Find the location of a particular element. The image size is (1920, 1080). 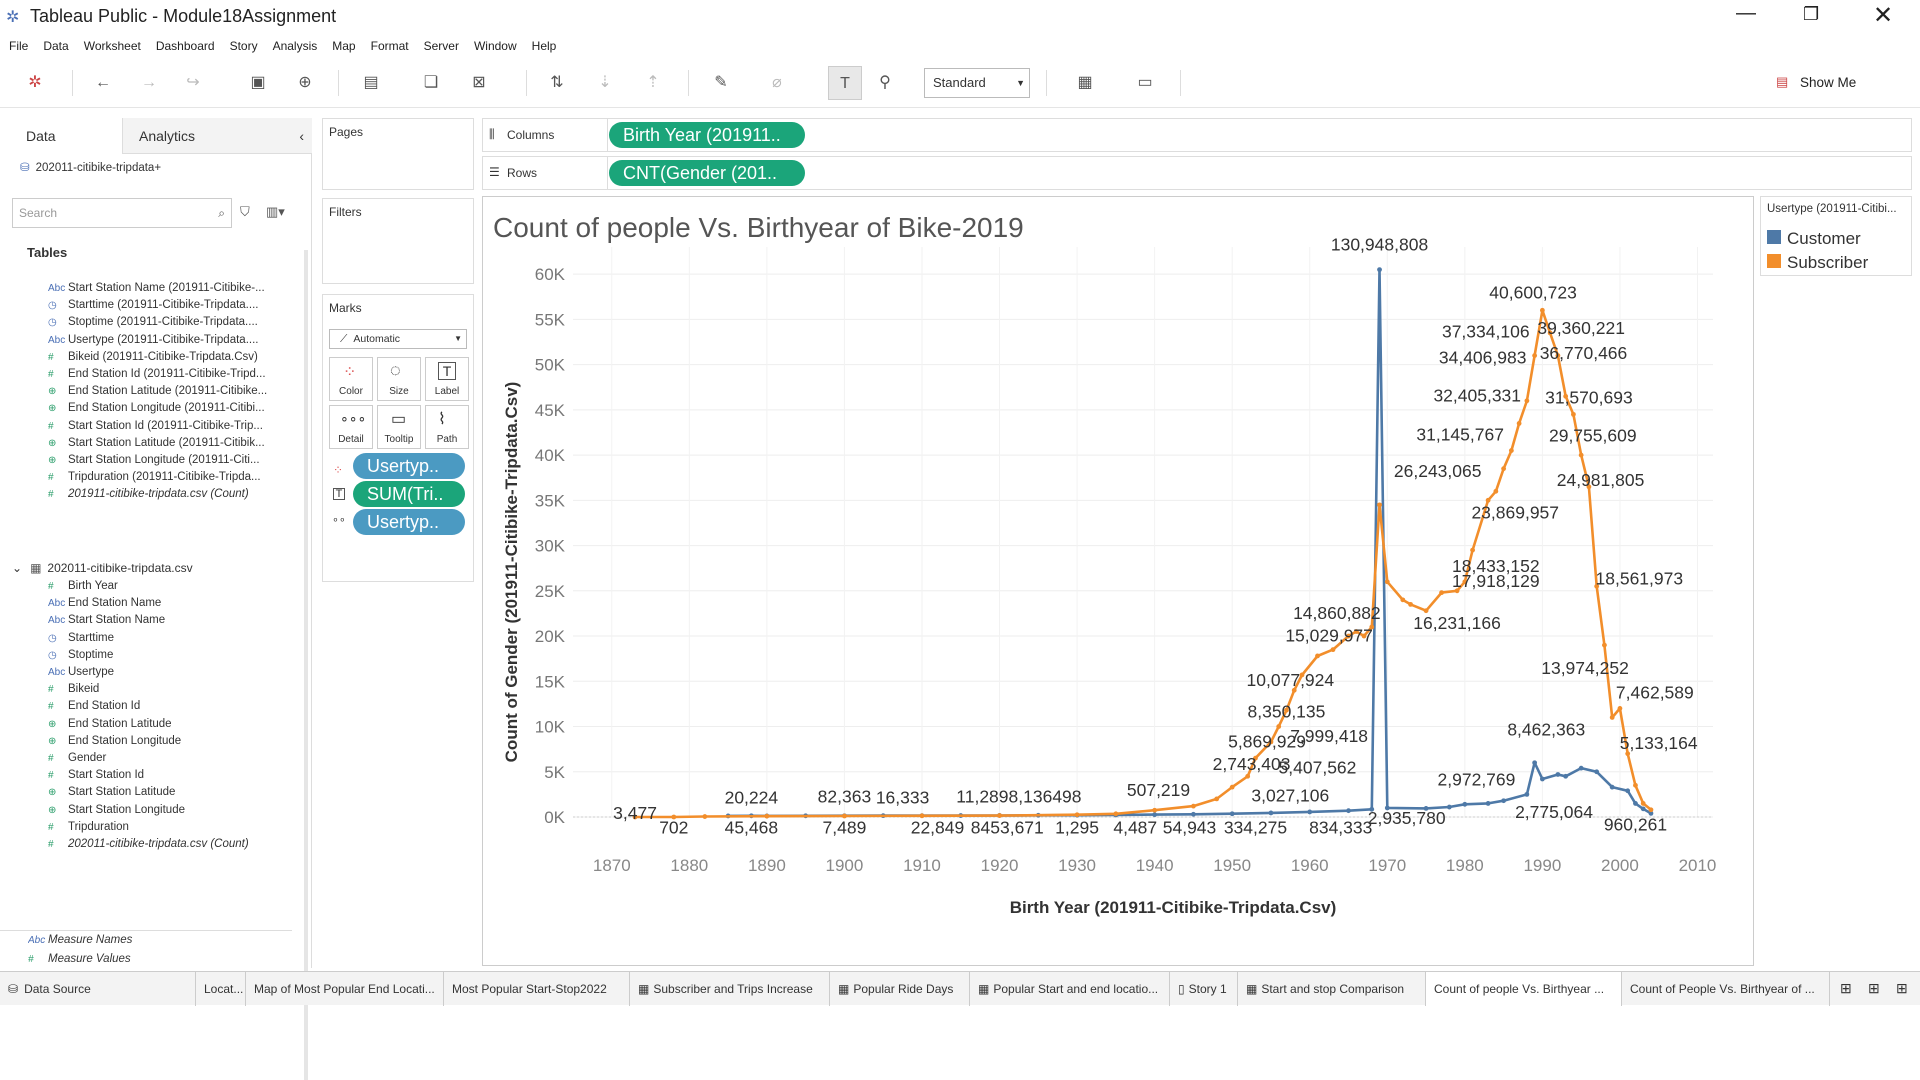

undo-icon: ← is located at coordinates (103, 82).